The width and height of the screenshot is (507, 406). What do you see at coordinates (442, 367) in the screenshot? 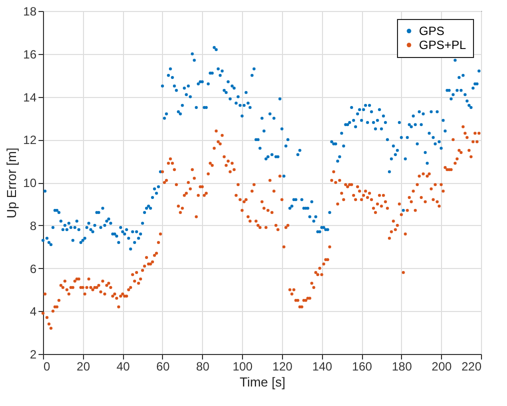
I see `x-tick-label: 200` at bounding box center [442, 367].